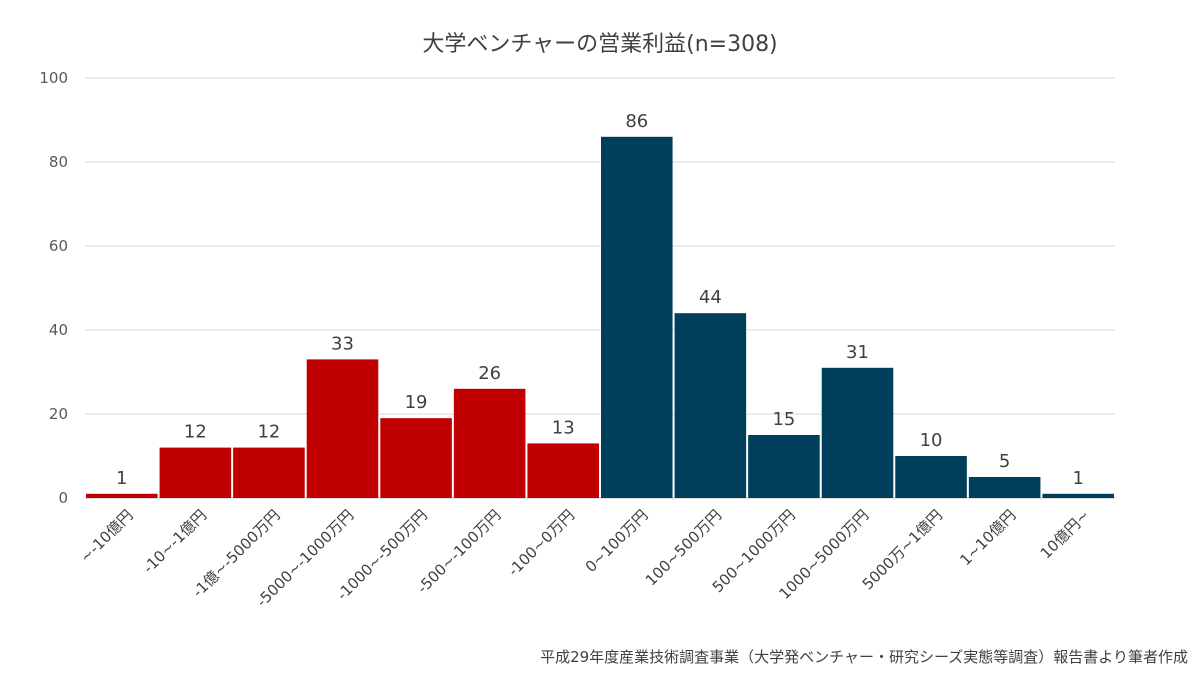 This screenshot has width=1200, height=675. I want to click on data-label: 5, so click(1004, 461).